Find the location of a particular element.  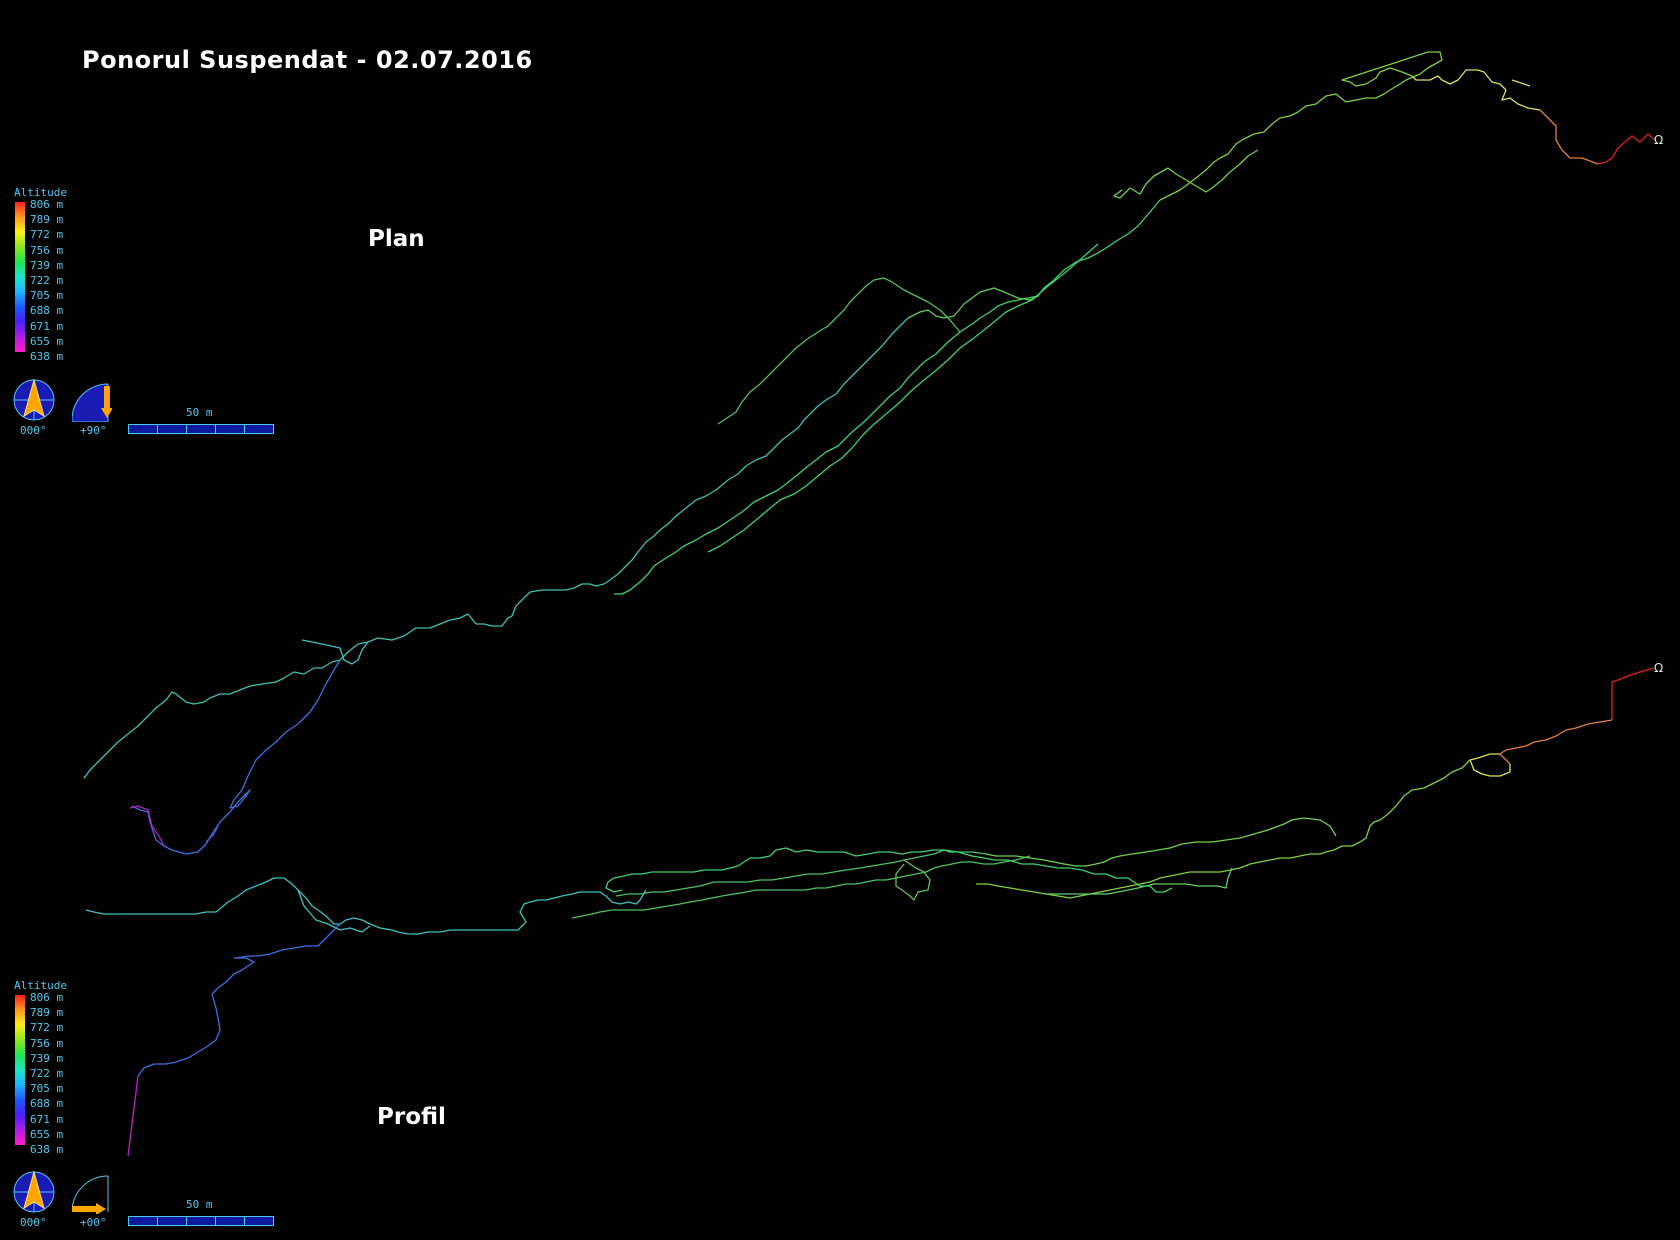

plan-tilt-label: +90° is located at coordinates (93, 430).